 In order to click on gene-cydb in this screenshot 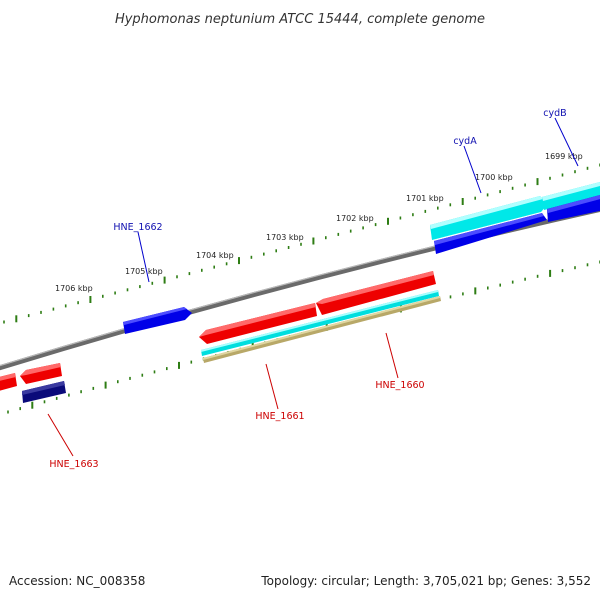, I will do `click(571, 201)`.